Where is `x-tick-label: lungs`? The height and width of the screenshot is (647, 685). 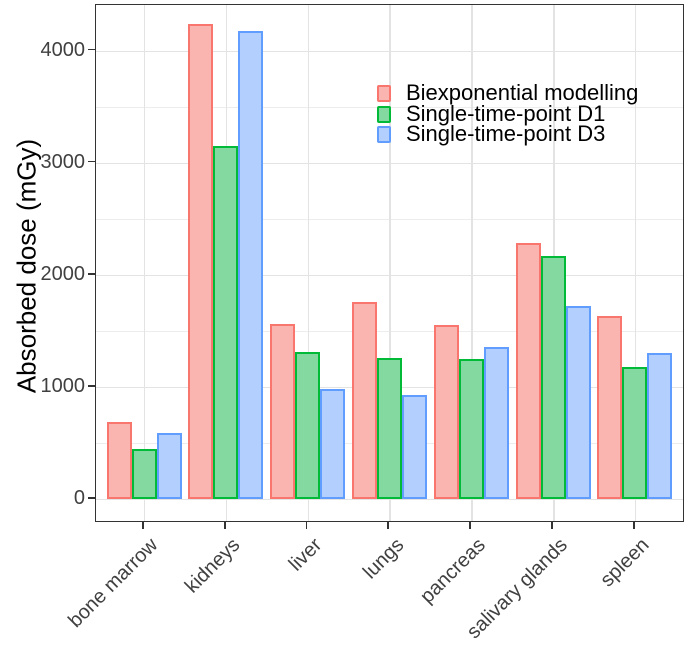
x-tick-label: lungs is located at coordinates (383, 559).